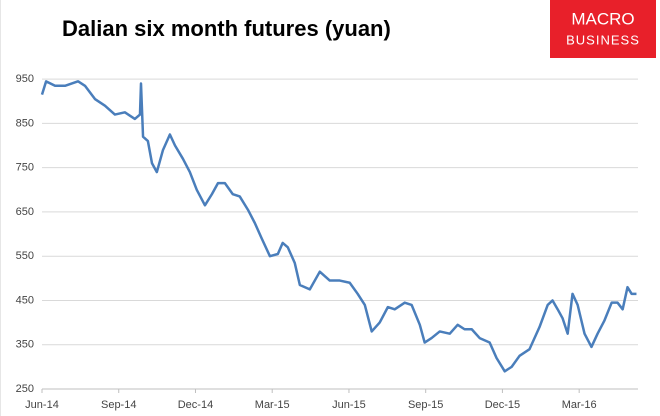 This screenshot has width=660, height=416. Describe the element at coordinates (425, 405) in the screenshot. I see `x-tick-label: Sep-15` at that location.